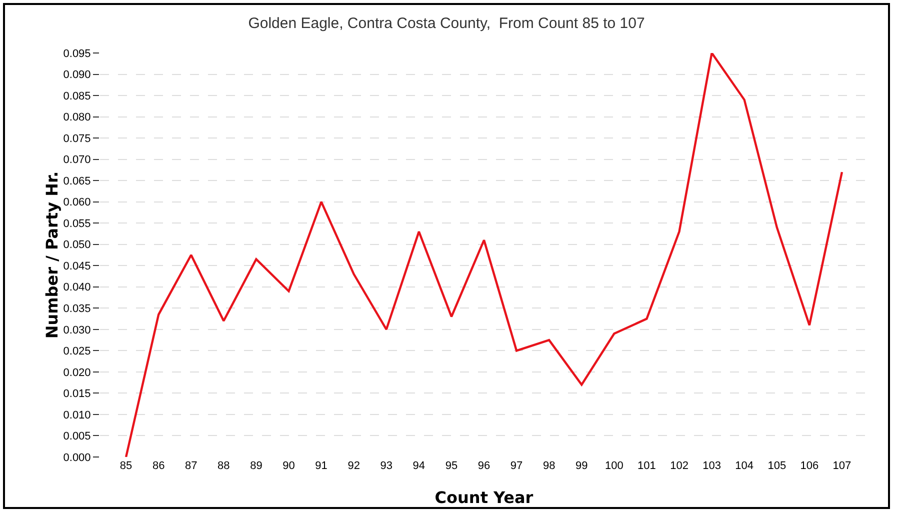  Describe the element at coordinates (256, 466) in the screenshot. I see `x-tick-label: 89` at that location.